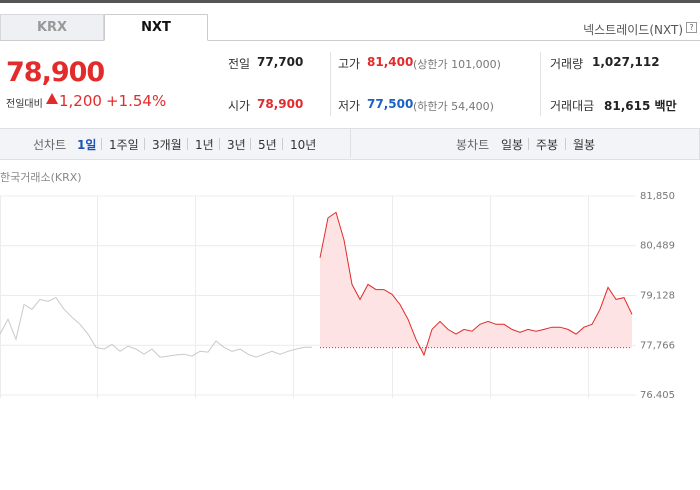  I want to click on chart-source: 한국거래소(KRX), so click(41, 177).